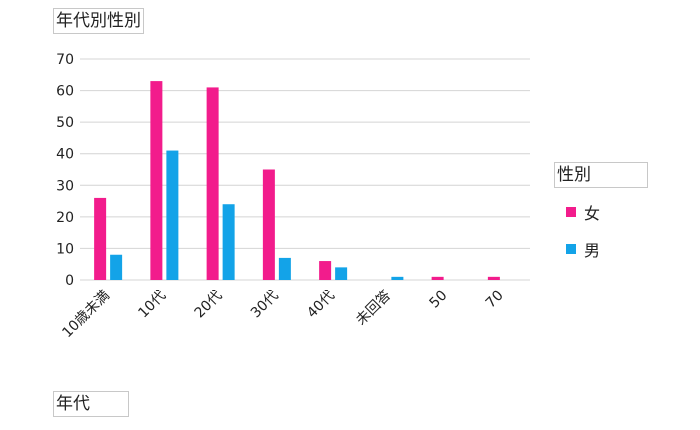 The width and height of the screenshot is (700, 430). Describe the element at coordinates (265, 305) in the screenshot. I see `x-tick-label: 30代` at that location.